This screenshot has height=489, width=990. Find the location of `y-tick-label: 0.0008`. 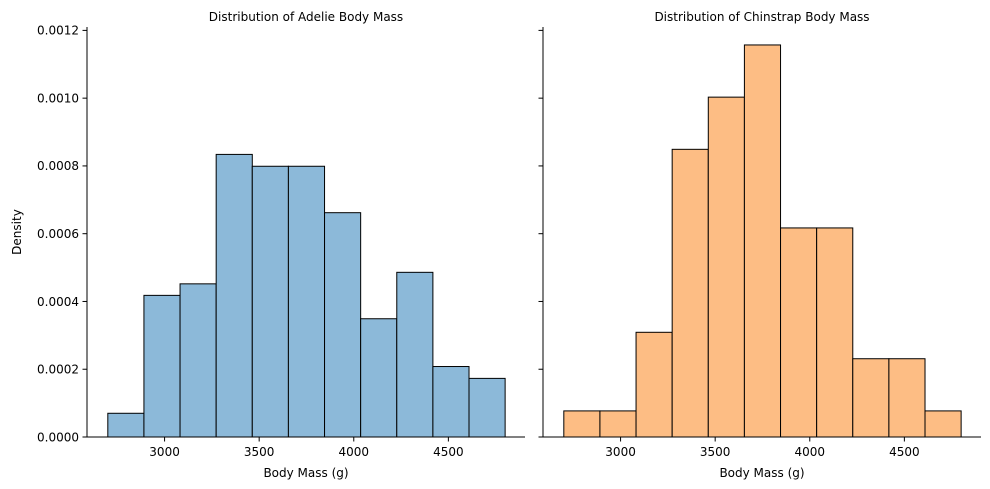

y-tick-label: 0.0008 is located at coordinates (58, 166).